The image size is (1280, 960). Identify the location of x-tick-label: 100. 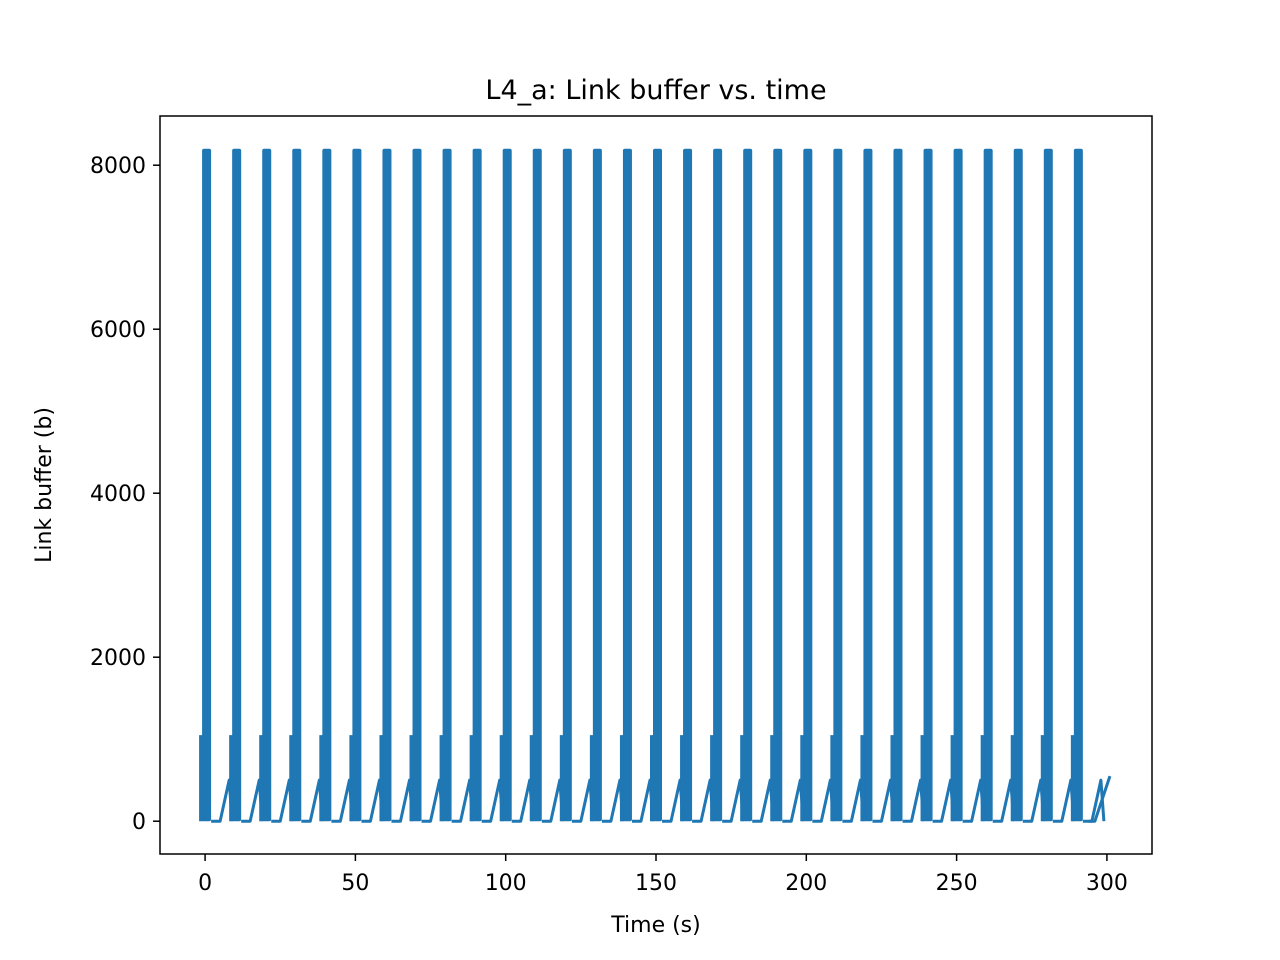
(506, 883).